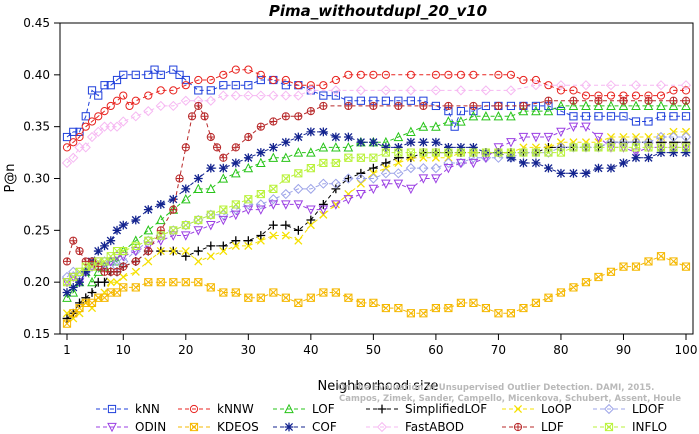  I want to click on x-tick-label: 70, so click(498, 350).